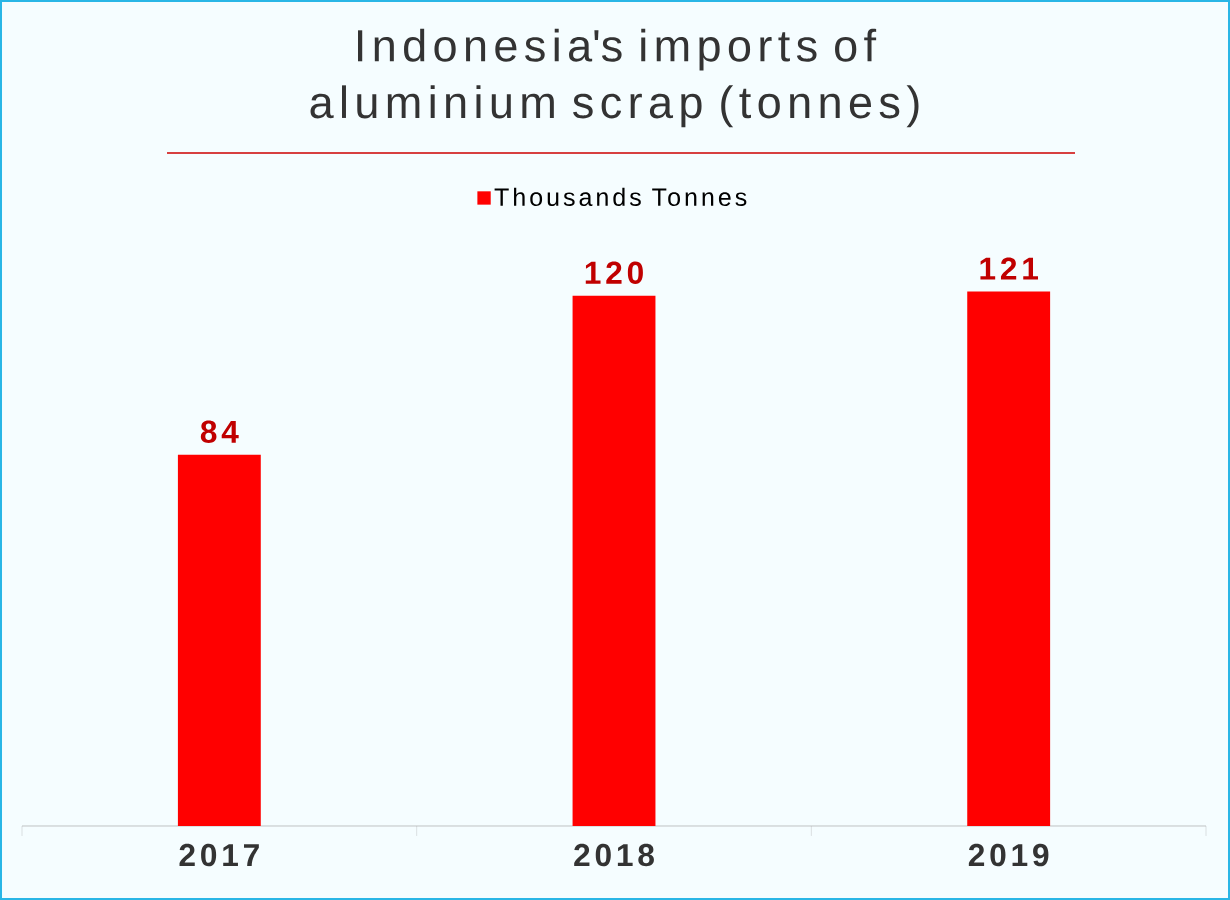 This screenshot has height=900, width=1230. I want to click on x-tick-label: 2019, so click(1008, 855).